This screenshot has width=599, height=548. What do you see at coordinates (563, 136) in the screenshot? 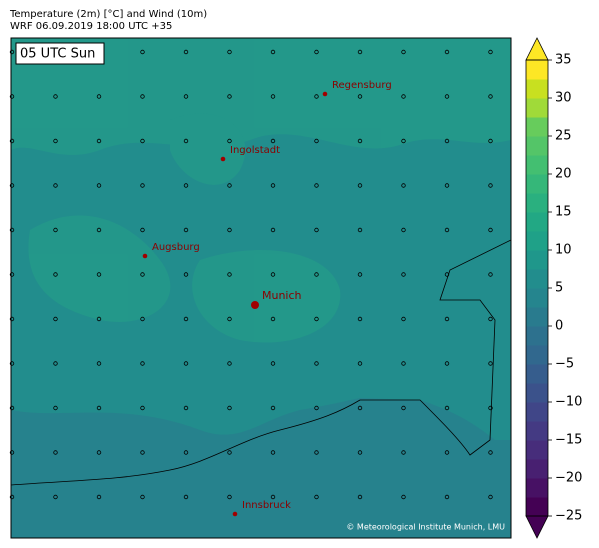
I see `colorbar-tick-label: 25` at bounding box center [563, 136].